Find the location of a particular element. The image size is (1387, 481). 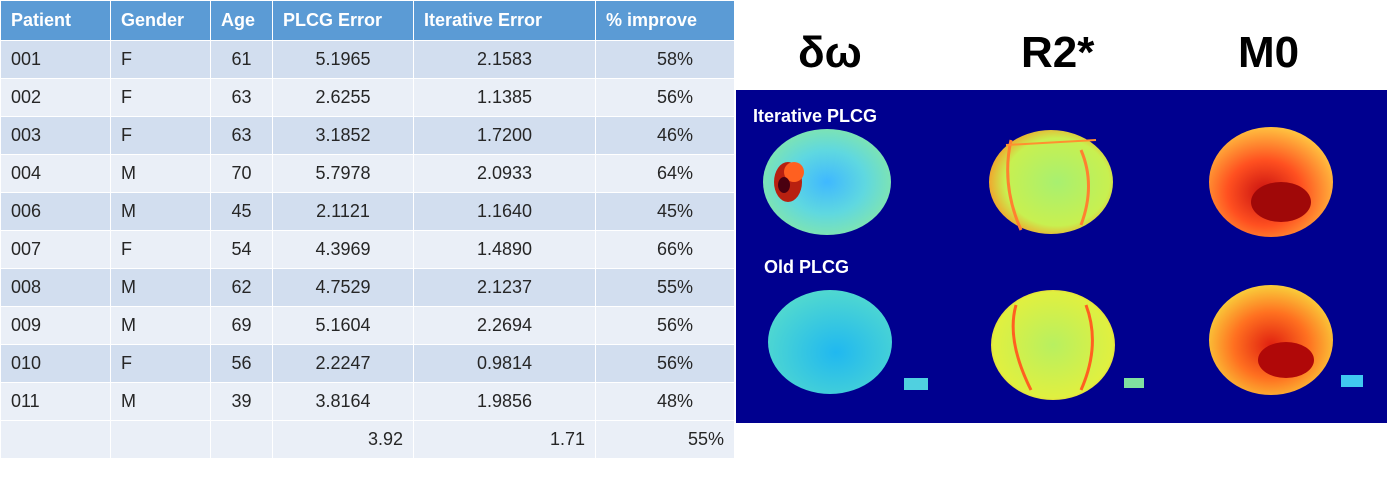

cell-plcg-error: 2.2247 is located at coordinates (343, 363).